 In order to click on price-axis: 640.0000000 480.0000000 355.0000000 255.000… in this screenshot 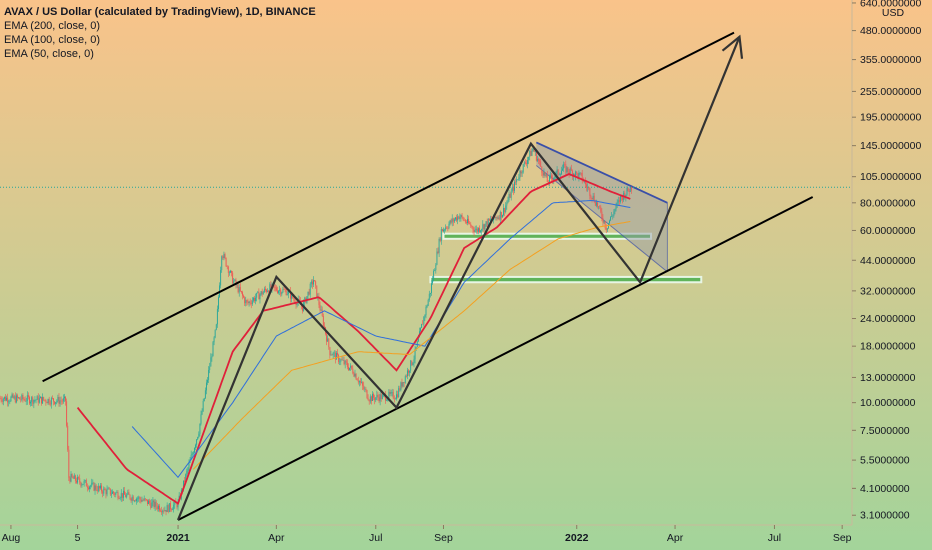, I will do `click(886, 261)`.